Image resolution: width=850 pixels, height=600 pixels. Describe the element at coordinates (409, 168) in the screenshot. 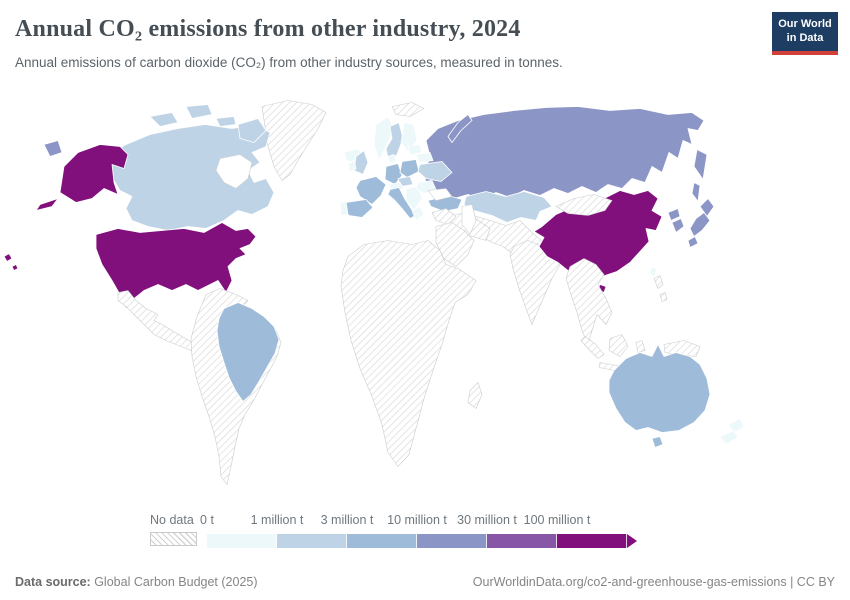

I see `map-region-poland` at that location.